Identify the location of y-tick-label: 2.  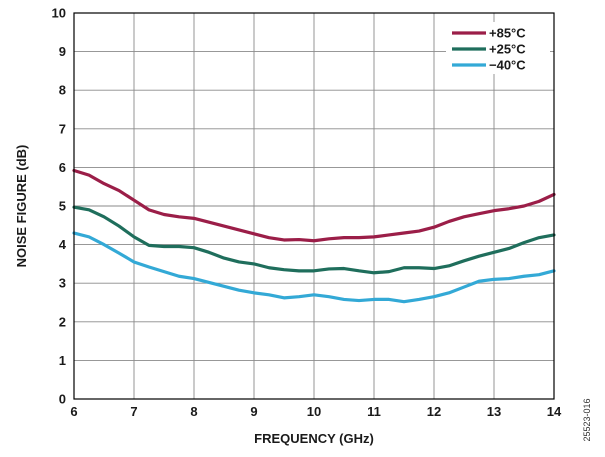
(62, 321).